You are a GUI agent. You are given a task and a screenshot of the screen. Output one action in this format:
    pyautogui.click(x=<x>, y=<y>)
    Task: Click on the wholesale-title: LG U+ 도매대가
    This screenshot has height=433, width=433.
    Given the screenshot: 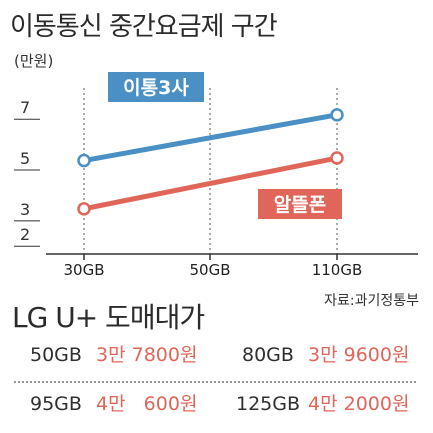 What is the action you would take?
    pyautogui.click(x=108, y=317)
    